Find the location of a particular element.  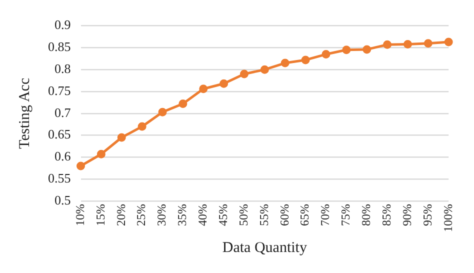

x-tick-label: 50% is located at coordinates (243, 215).